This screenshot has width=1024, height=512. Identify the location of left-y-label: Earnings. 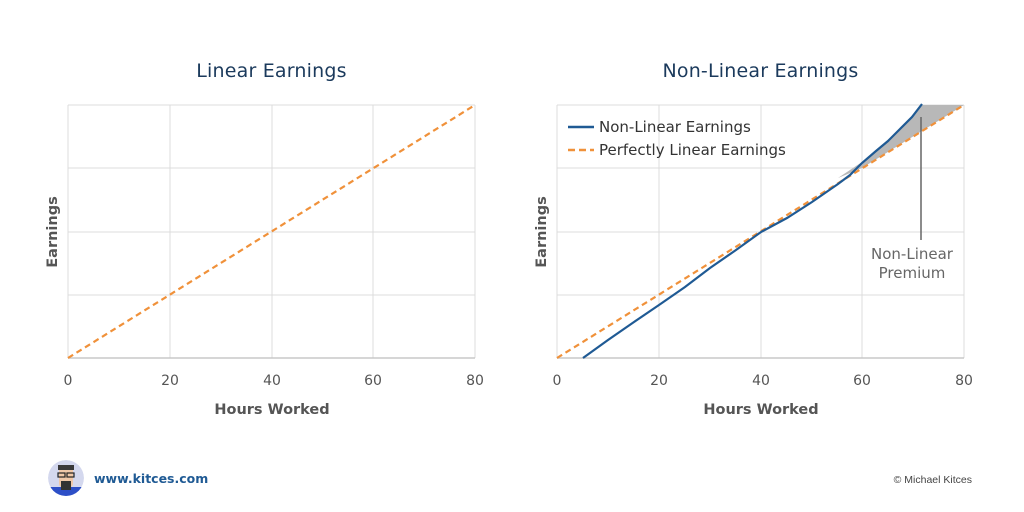
(53, 231).